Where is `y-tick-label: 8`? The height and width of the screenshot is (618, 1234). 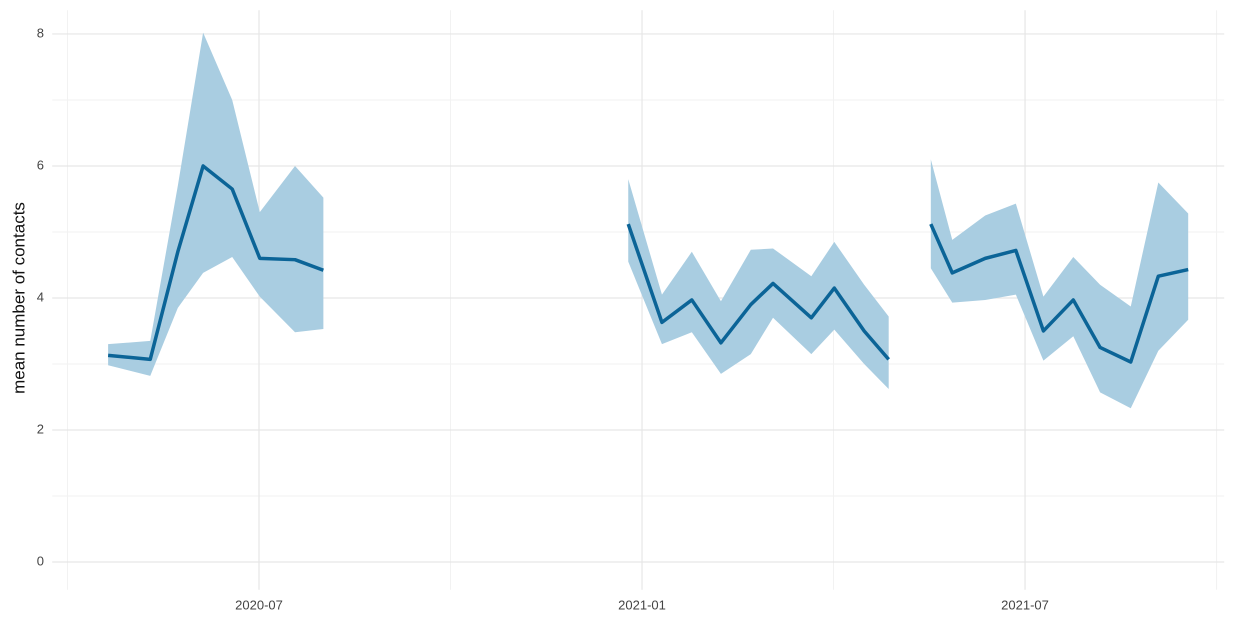 y-tick-label: 8 is located at coordinates (40, 32).